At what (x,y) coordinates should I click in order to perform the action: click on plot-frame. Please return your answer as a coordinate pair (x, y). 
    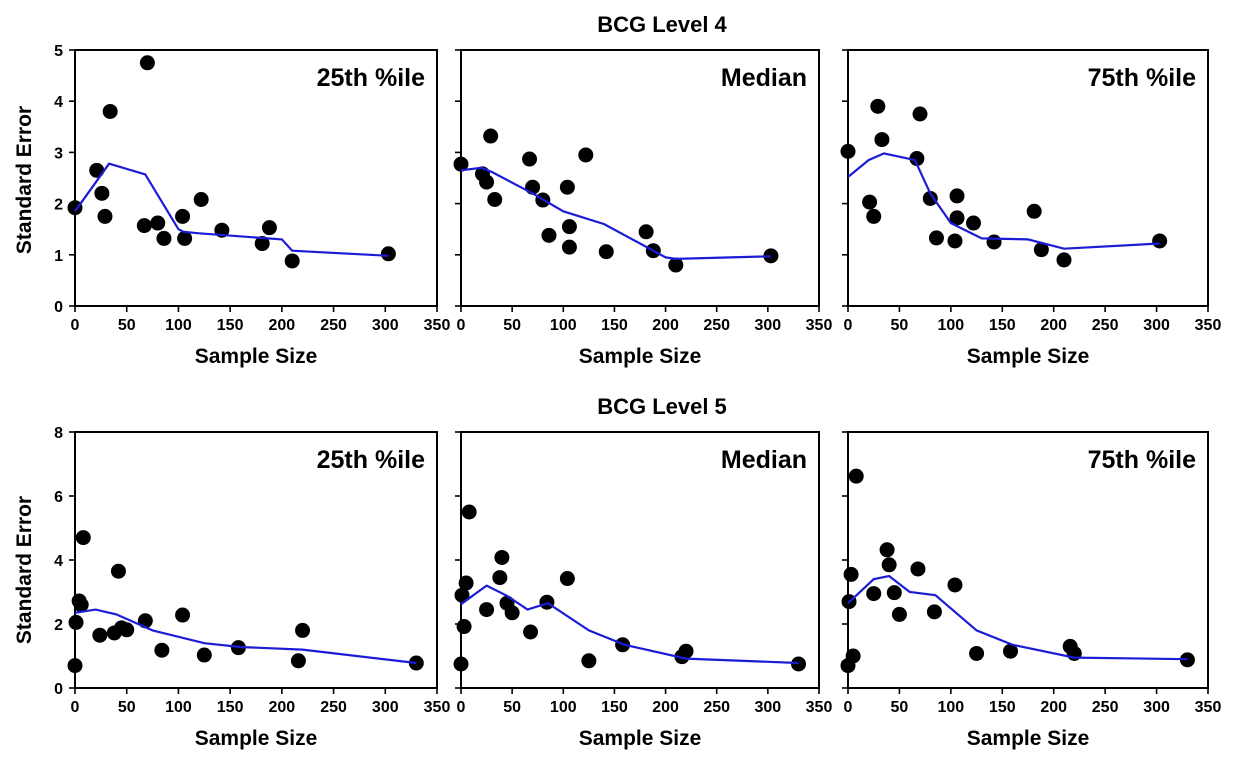
    Looking at the image, I should click on (256, 178).